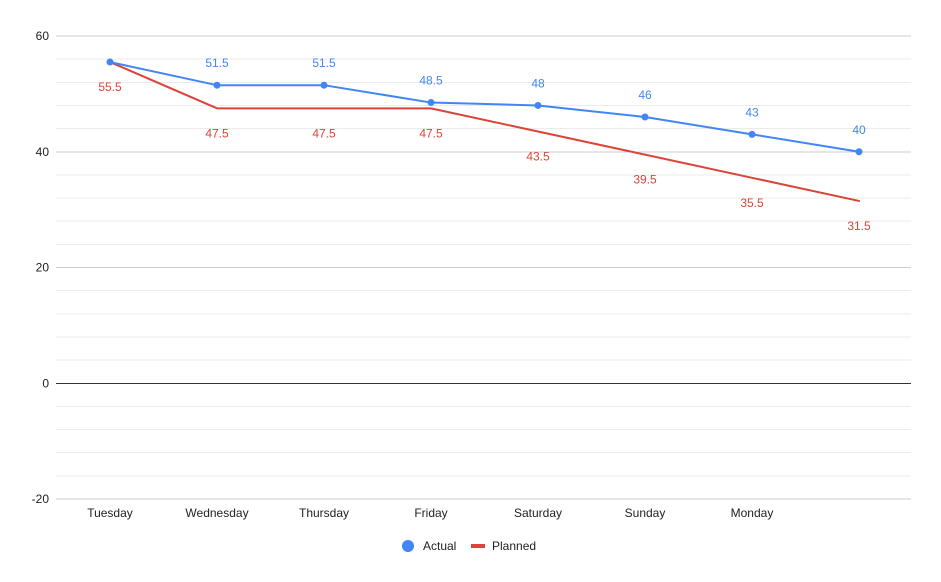 This screenshot has height=582, width=941. What do you see at coordinates (484, 107) in the screenshot?
I see `series-line-actual` at bounding box center [484, 107].